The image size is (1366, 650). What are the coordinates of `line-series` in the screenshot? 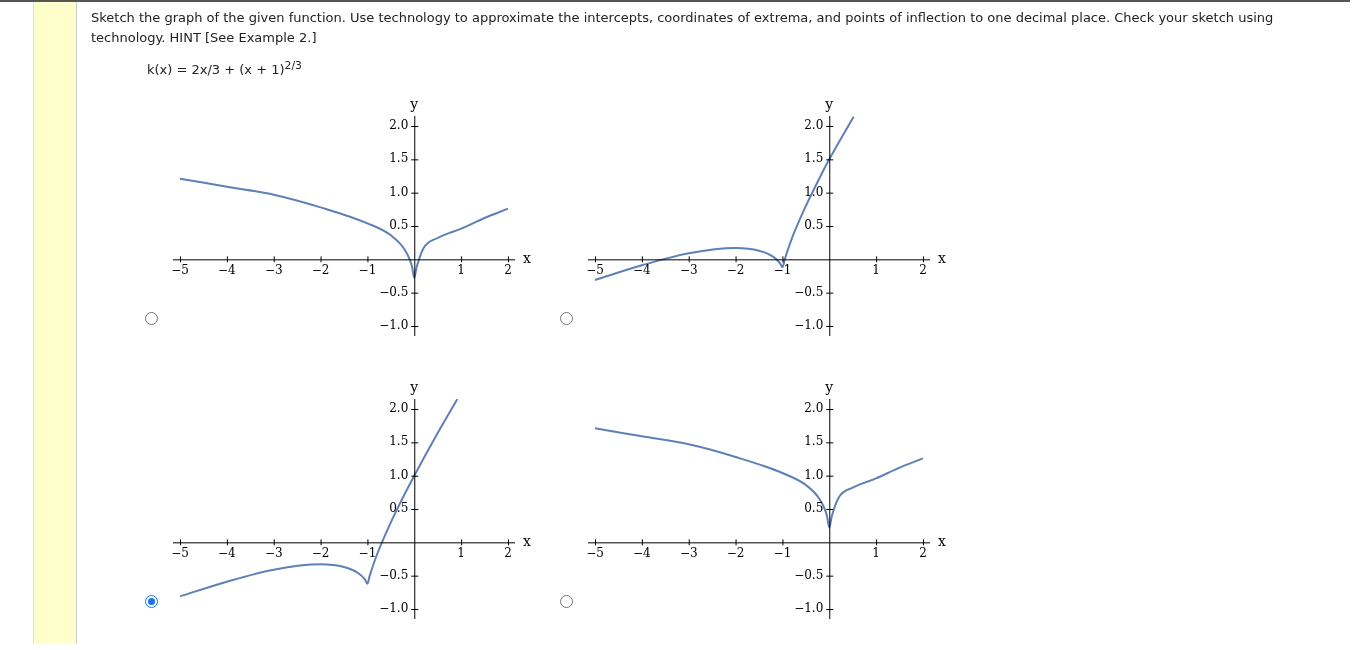 It's located at (759, 478).